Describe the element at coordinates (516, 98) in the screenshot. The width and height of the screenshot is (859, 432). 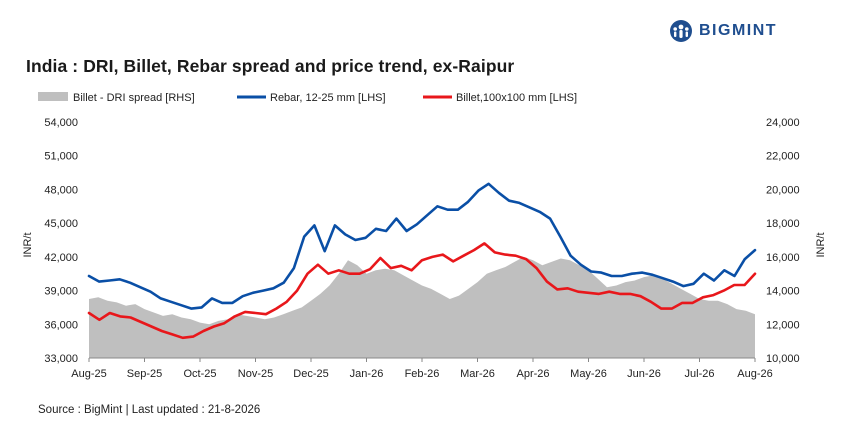
I see `legend-label-billet: Billet,100x100 mm [LHS]` at that location.